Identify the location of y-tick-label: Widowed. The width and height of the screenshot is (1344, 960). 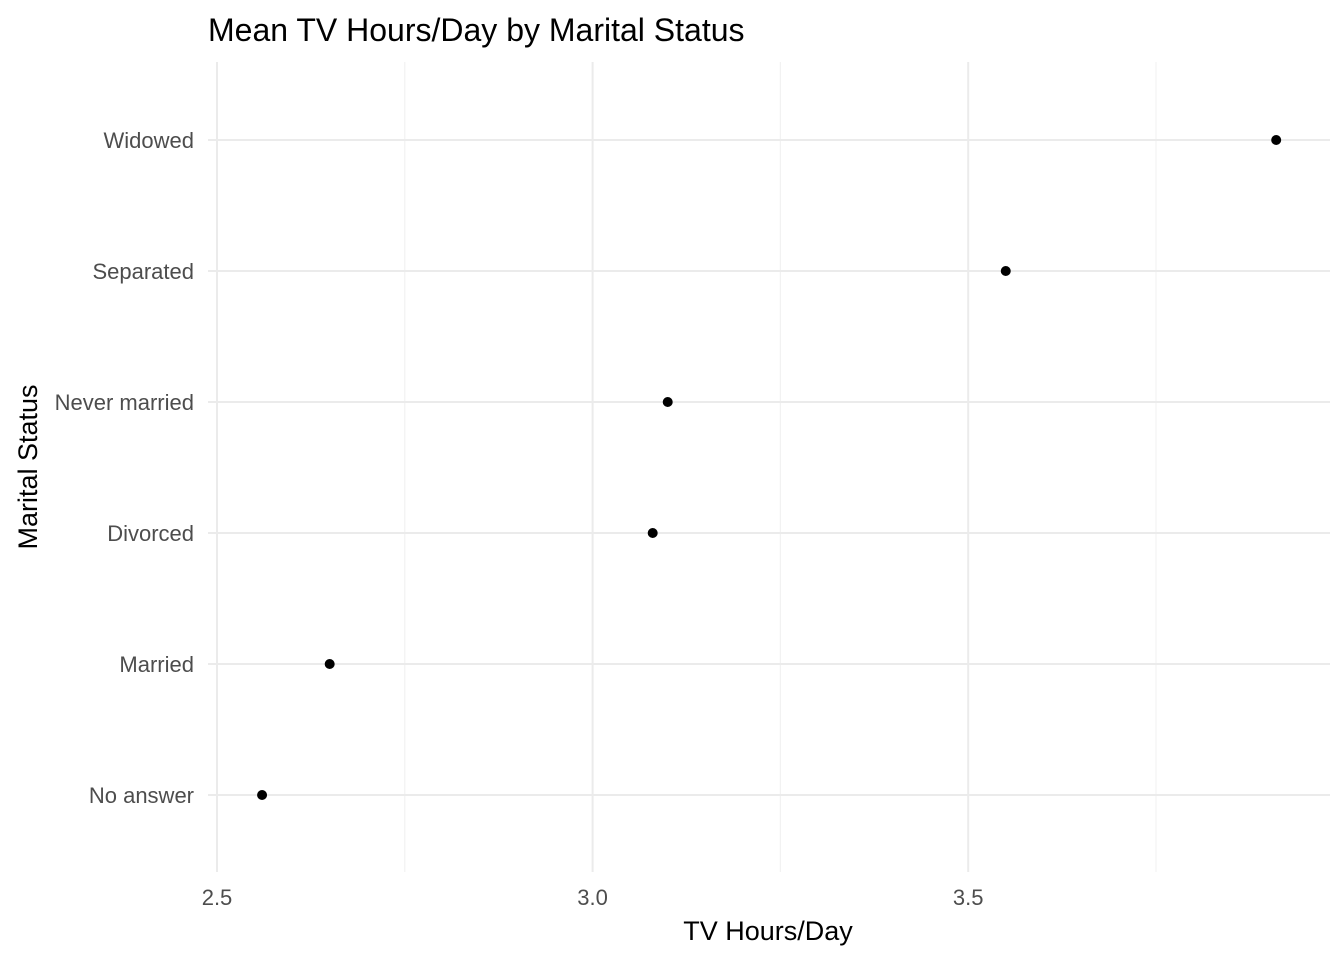
(149, 140).